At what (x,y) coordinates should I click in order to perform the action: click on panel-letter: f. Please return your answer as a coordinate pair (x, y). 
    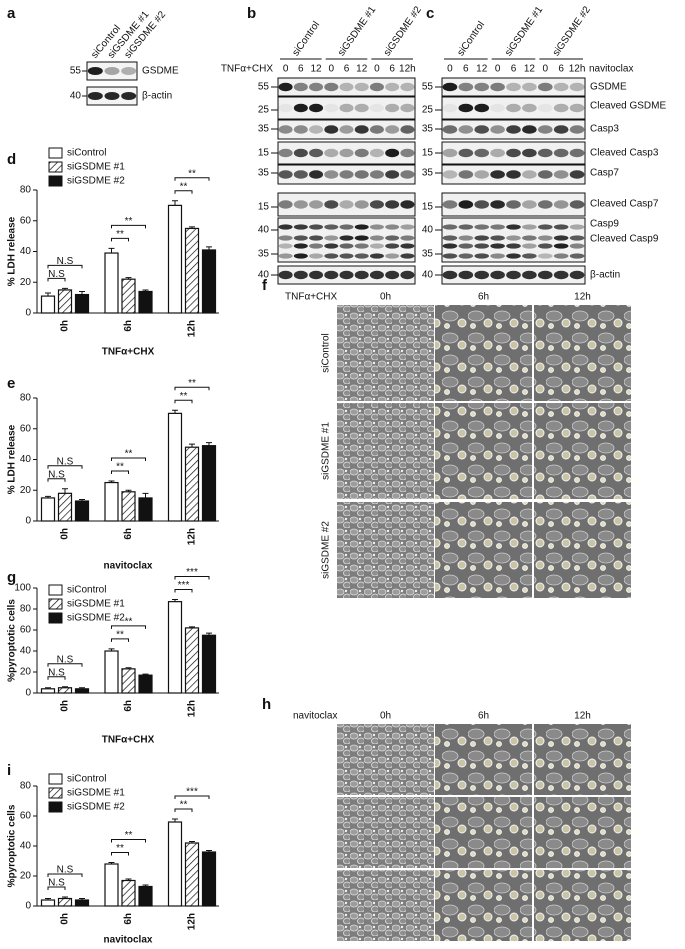
    Looking at the image, I should click on (265, 285).